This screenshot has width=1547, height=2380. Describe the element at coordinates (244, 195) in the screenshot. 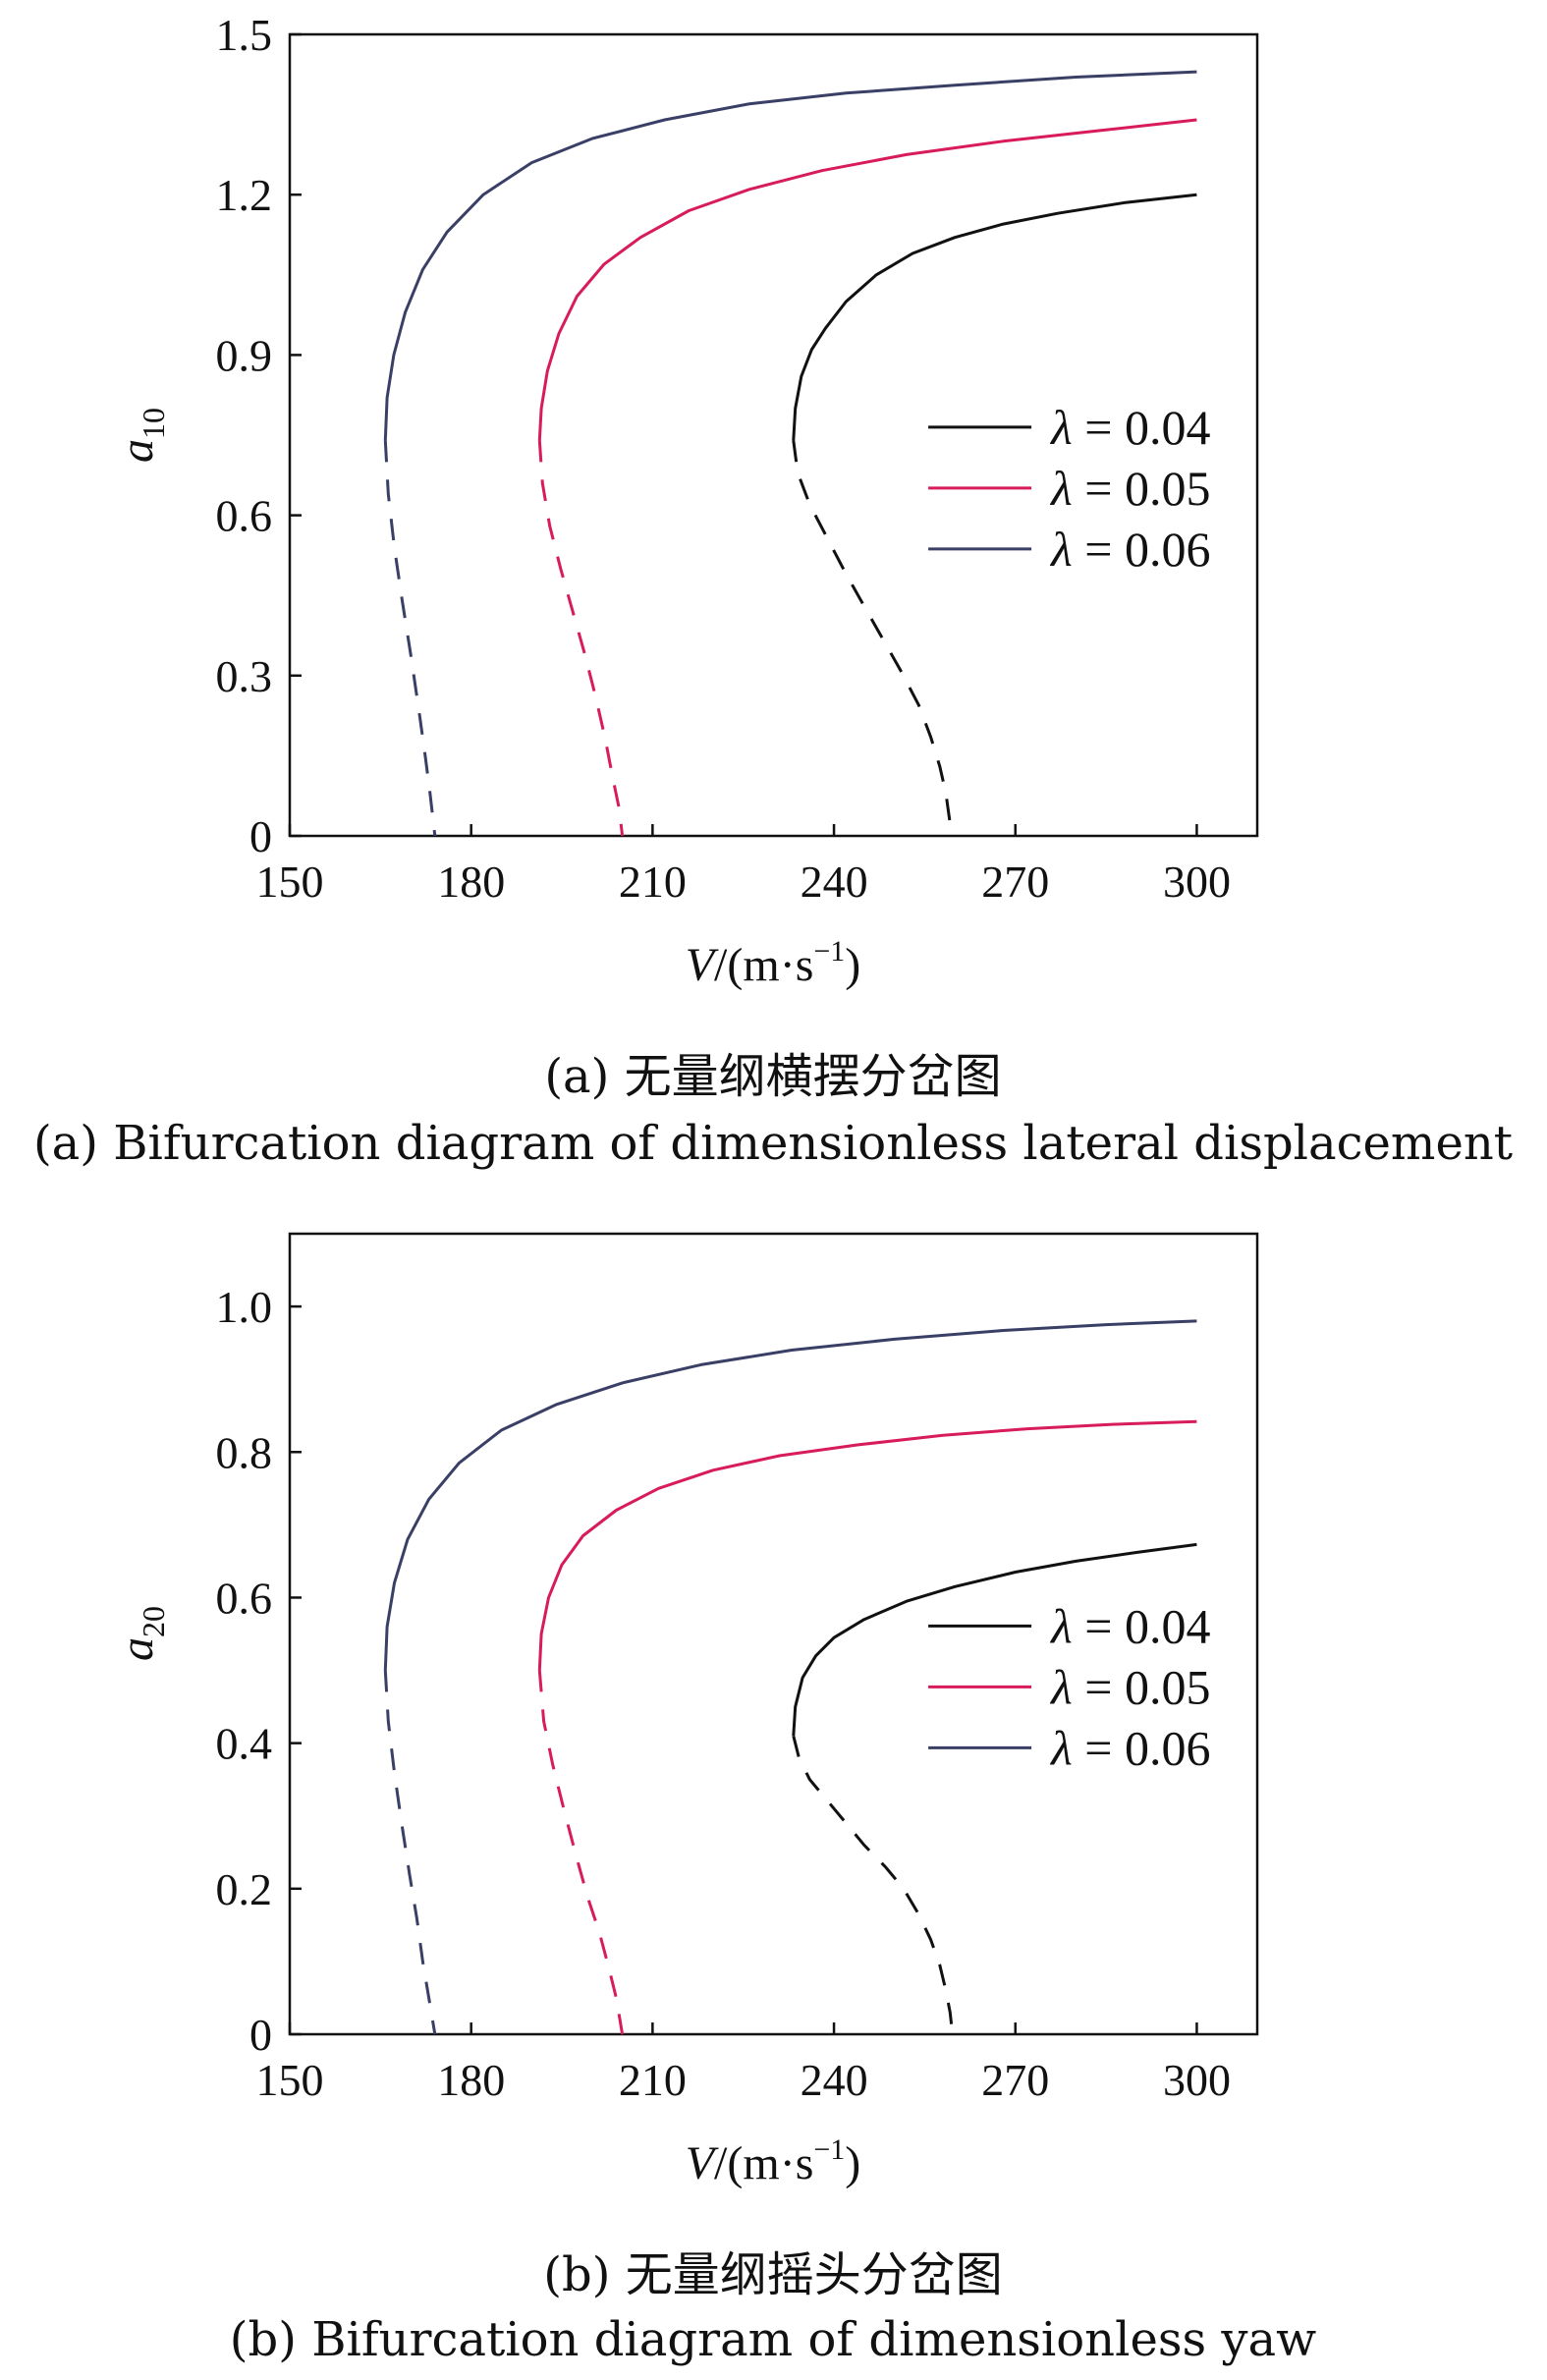

I see `y-tick-label: 1.2` at that location.